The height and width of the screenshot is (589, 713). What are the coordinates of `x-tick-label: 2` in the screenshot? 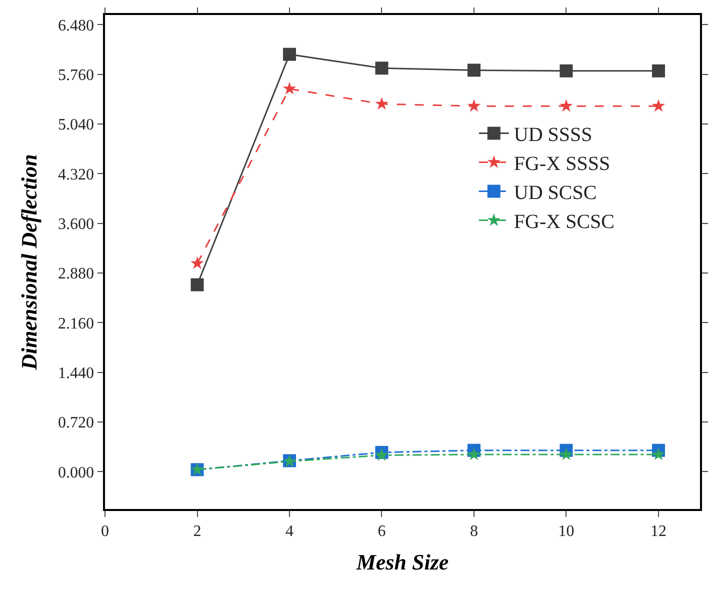 It's located at (197, 531).